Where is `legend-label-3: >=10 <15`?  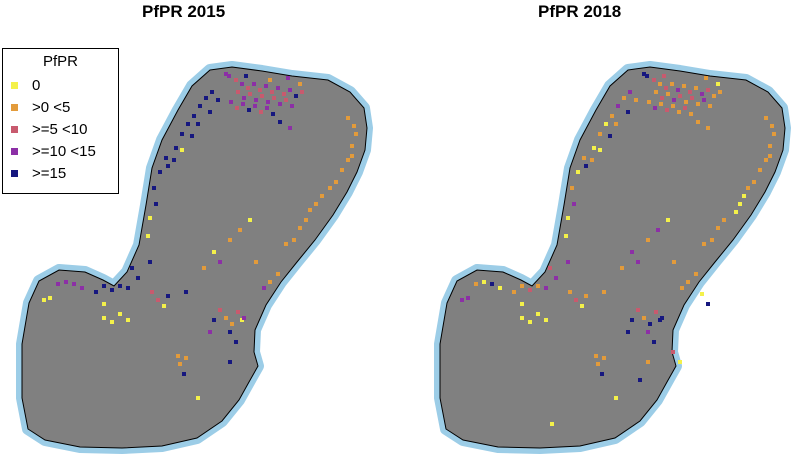 legend-label-3: >=10 <15 is located at coordinates (64, 151).